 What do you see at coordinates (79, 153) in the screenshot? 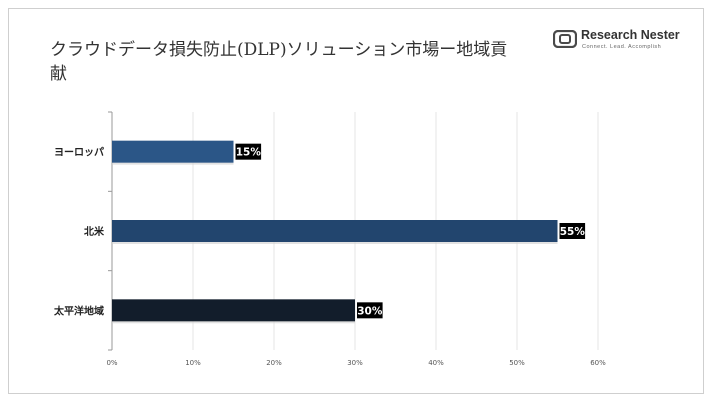
I see `category-label: ヨーロッパ` at bounding box center [79, 153].